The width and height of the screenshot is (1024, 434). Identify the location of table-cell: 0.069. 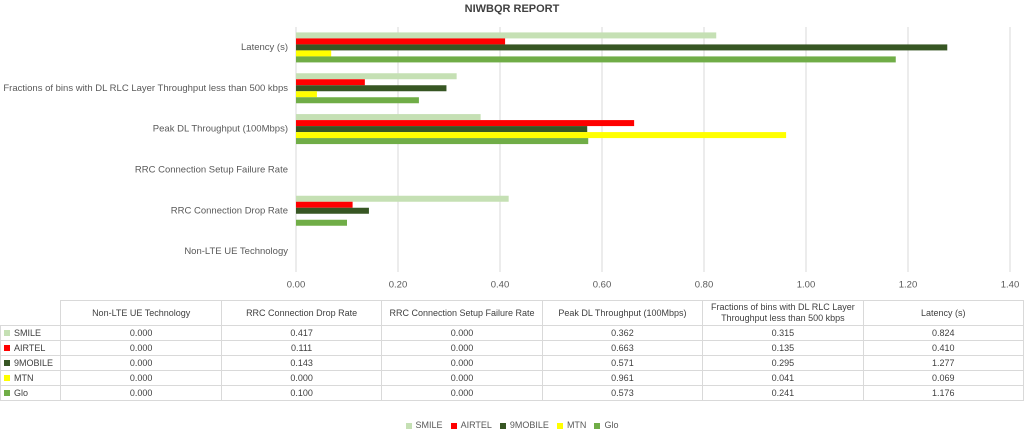
(943, 378).